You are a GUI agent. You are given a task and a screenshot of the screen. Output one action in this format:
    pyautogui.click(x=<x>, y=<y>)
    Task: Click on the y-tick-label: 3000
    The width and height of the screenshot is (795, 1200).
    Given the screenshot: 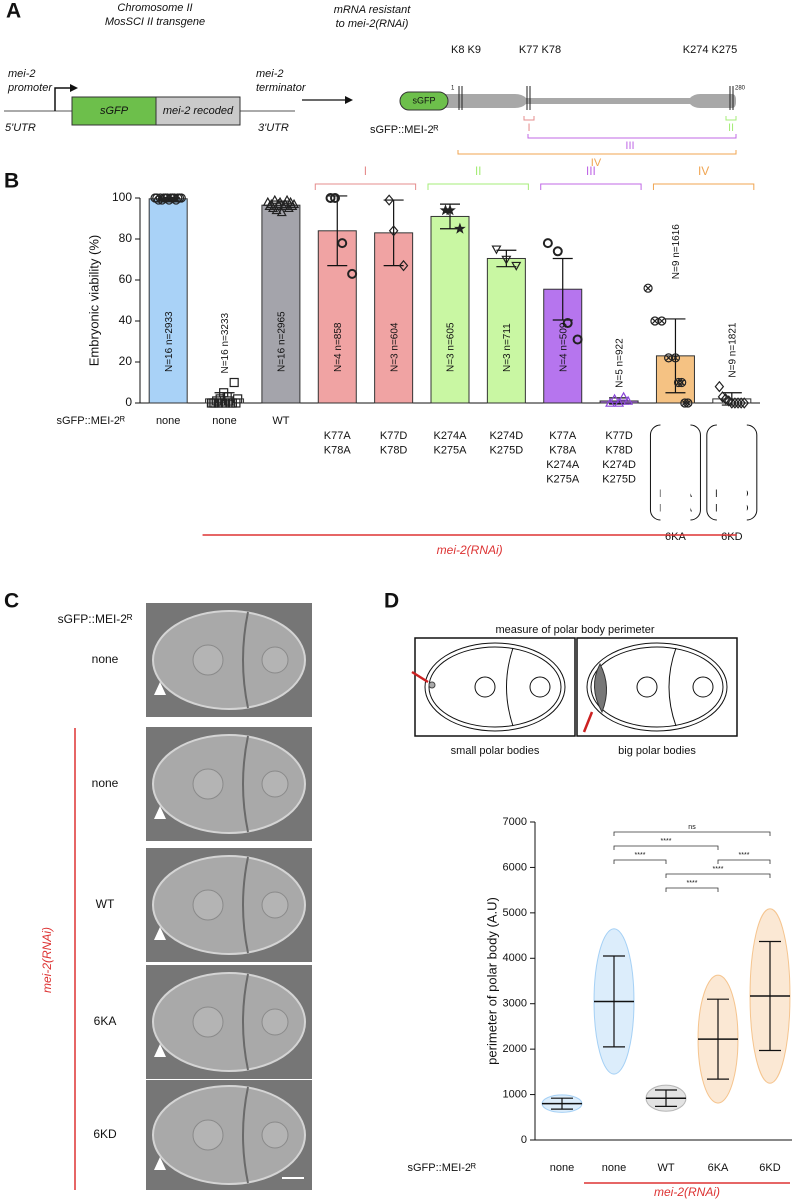 What is the action you would take?
    pyautogui.click(x=515, y=1004)
    